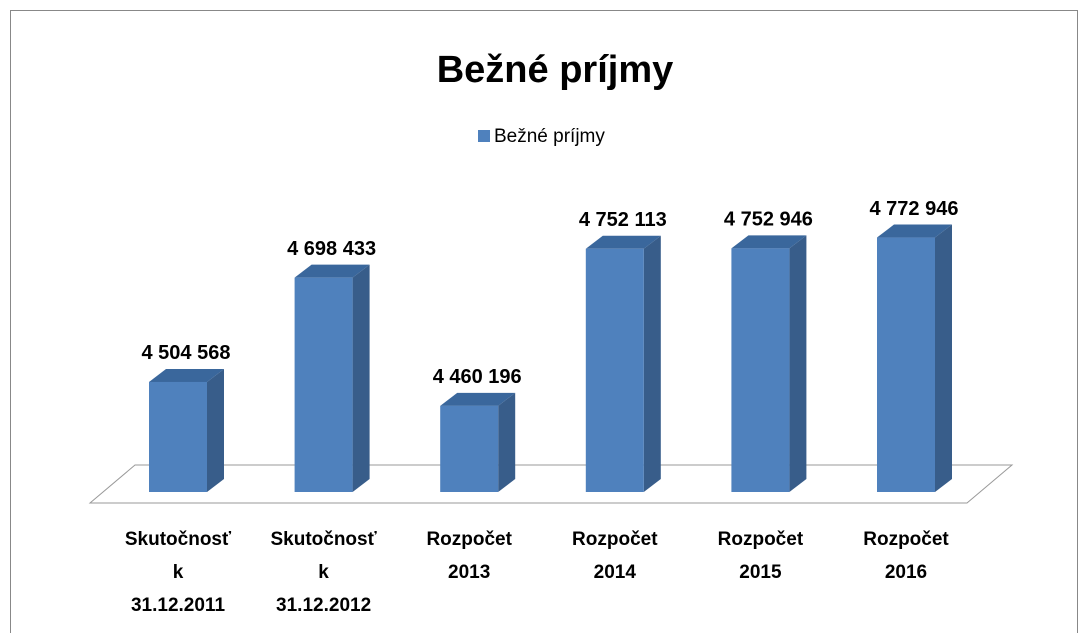  What do you see at coordinates (623, 220) in the screenshot?
I see `data-label: 4 752 113` at bounding box center [623, 220].